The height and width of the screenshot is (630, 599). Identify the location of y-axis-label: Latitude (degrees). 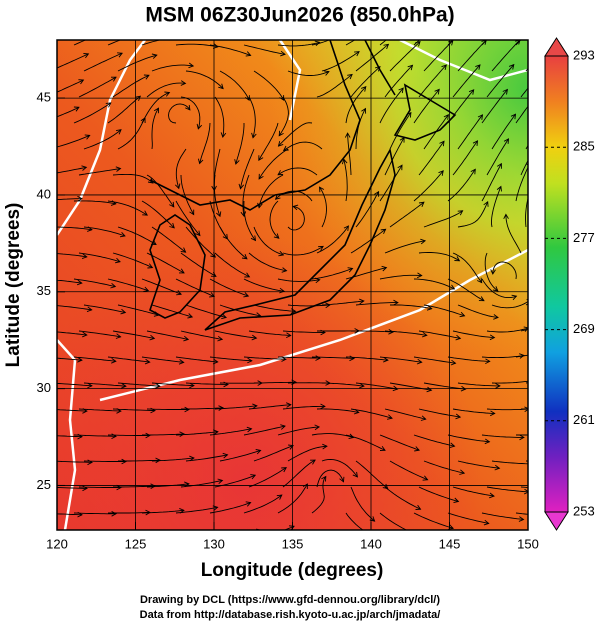
(13, 285).